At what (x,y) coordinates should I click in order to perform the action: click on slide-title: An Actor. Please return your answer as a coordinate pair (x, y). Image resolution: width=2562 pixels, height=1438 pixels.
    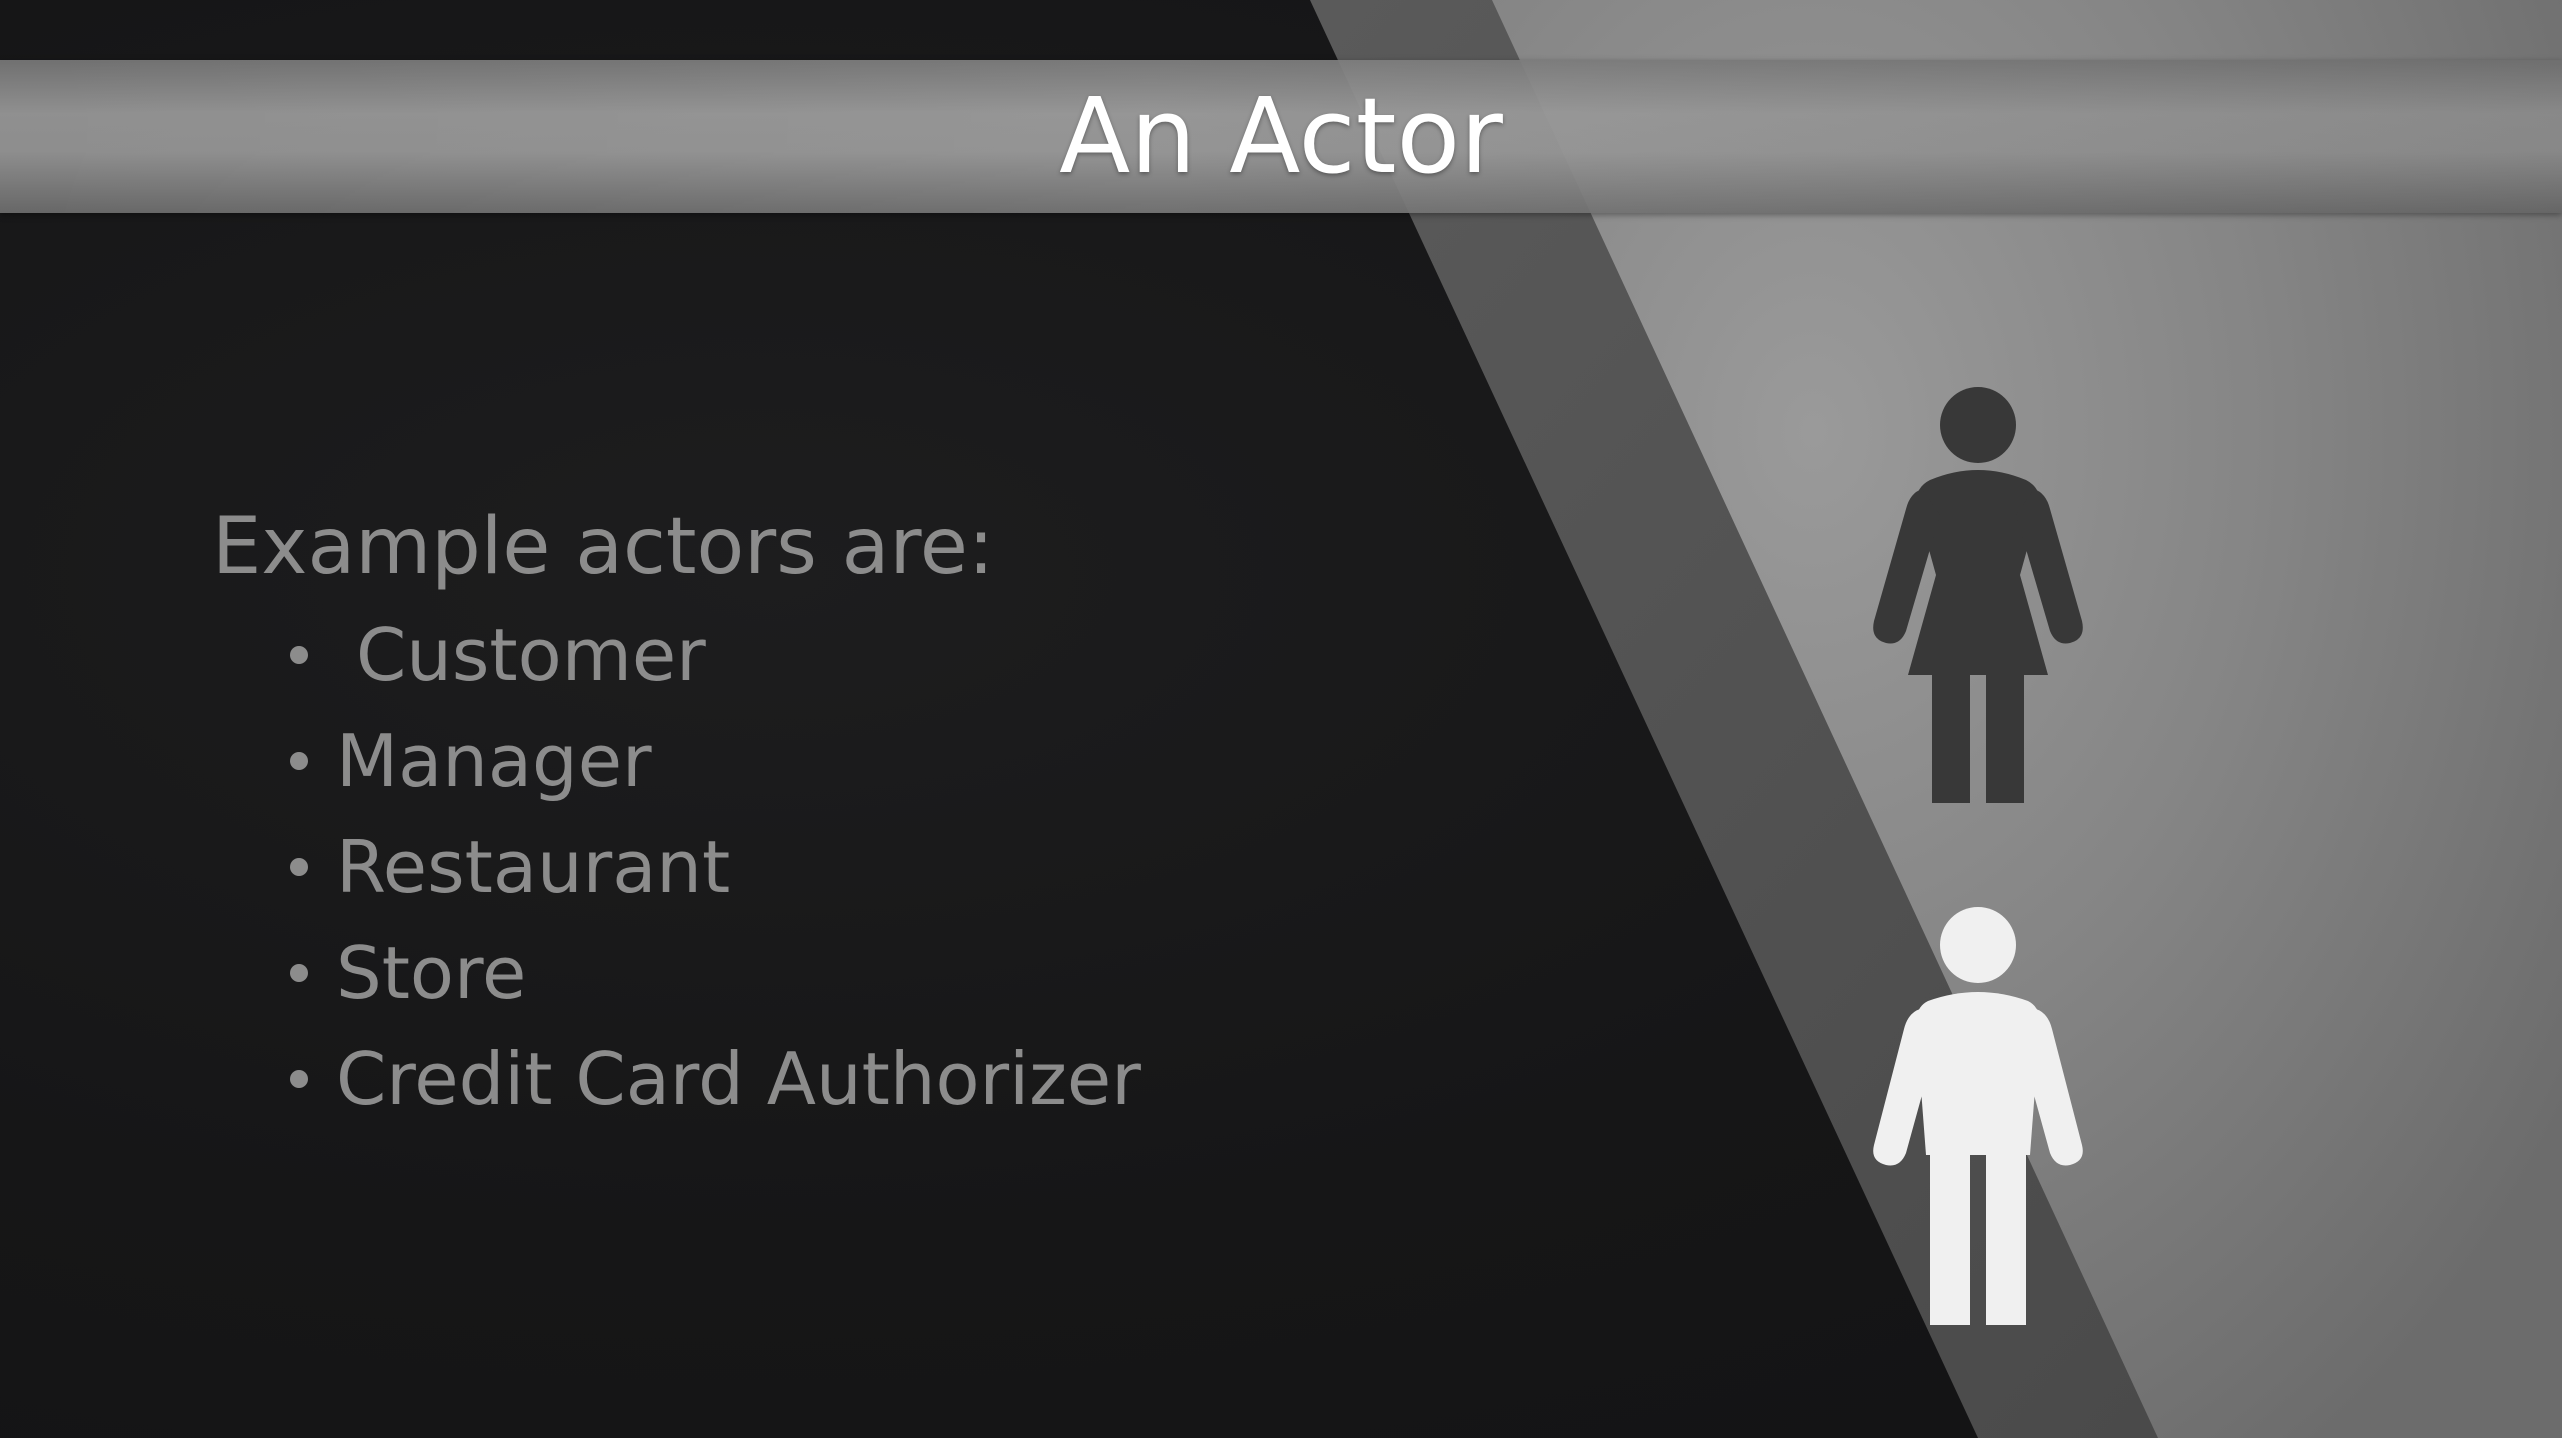
    Looking at the image, I should click on (1281, 136).